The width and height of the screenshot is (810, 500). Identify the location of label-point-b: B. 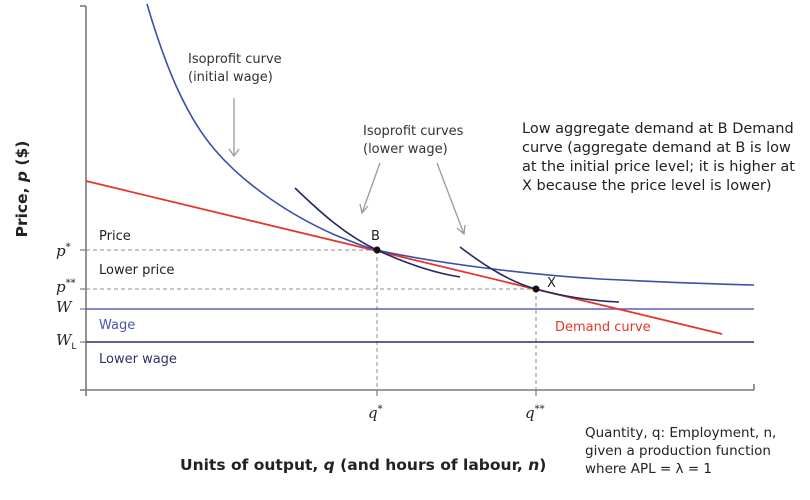
(375, 236).